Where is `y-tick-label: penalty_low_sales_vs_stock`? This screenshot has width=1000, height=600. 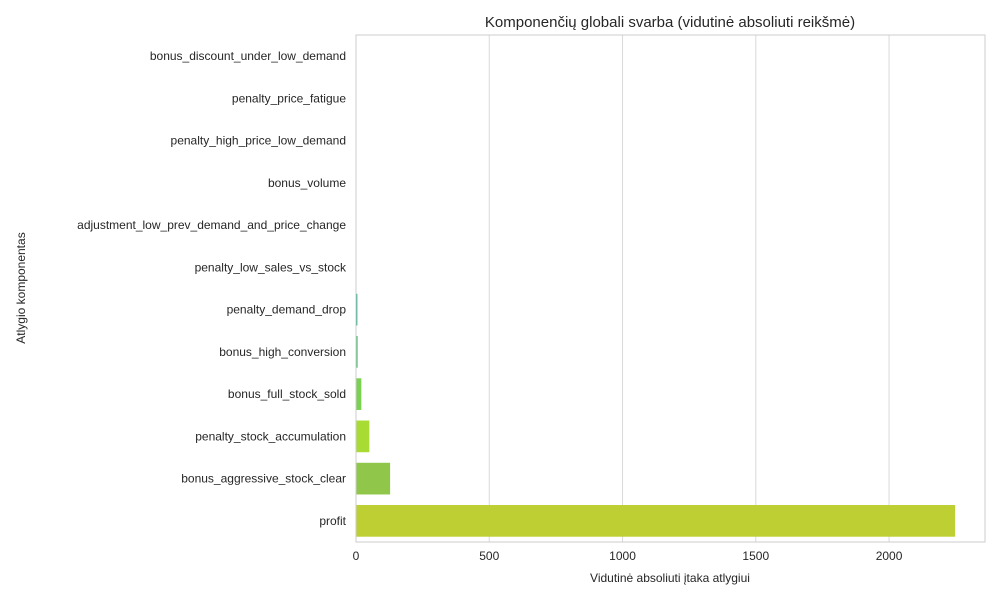 y-tick-label: penalty_low_sales_vs_stock is located at coordinates (271, 267).